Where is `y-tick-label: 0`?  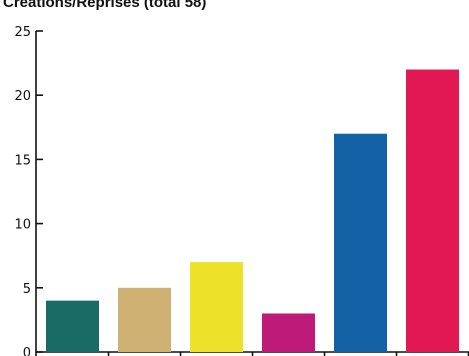 y-tick-label: 0 is located at coordinates (27, 351).